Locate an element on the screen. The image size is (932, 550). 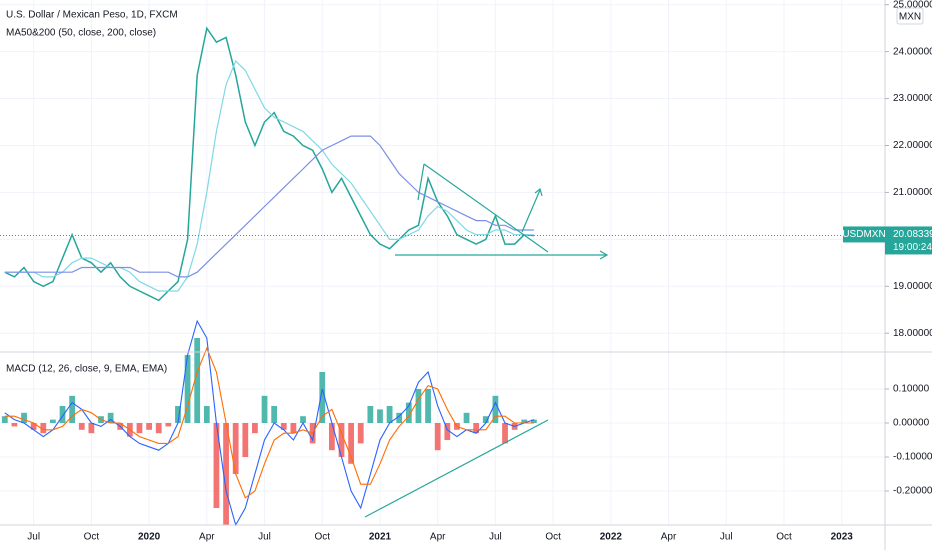
symbol-label: USDMXN is located at coordinates (863, 234).